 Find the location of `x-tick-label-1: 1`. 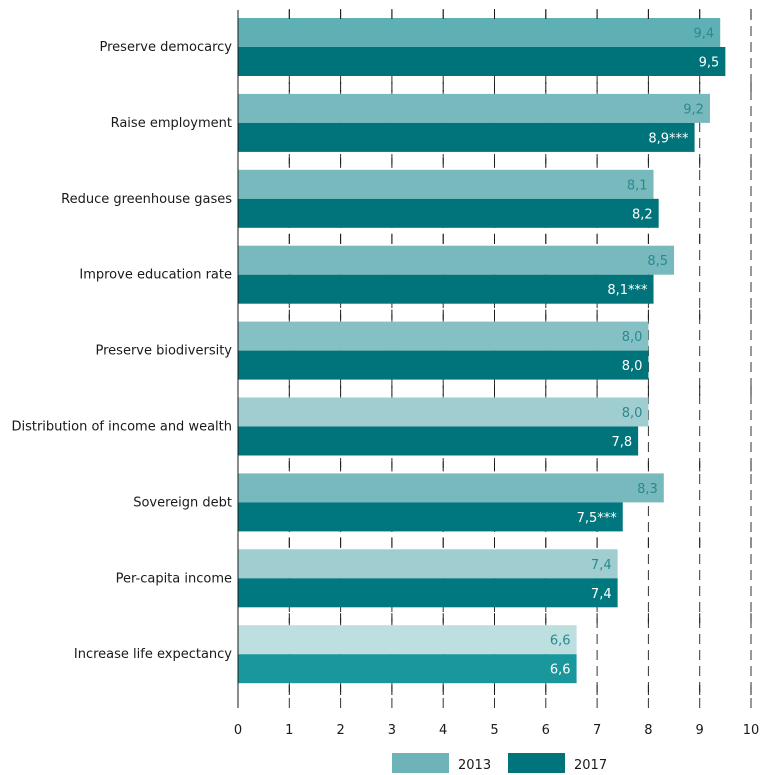

x-tick-label-1: 1 is located at coordinates (289, 730).